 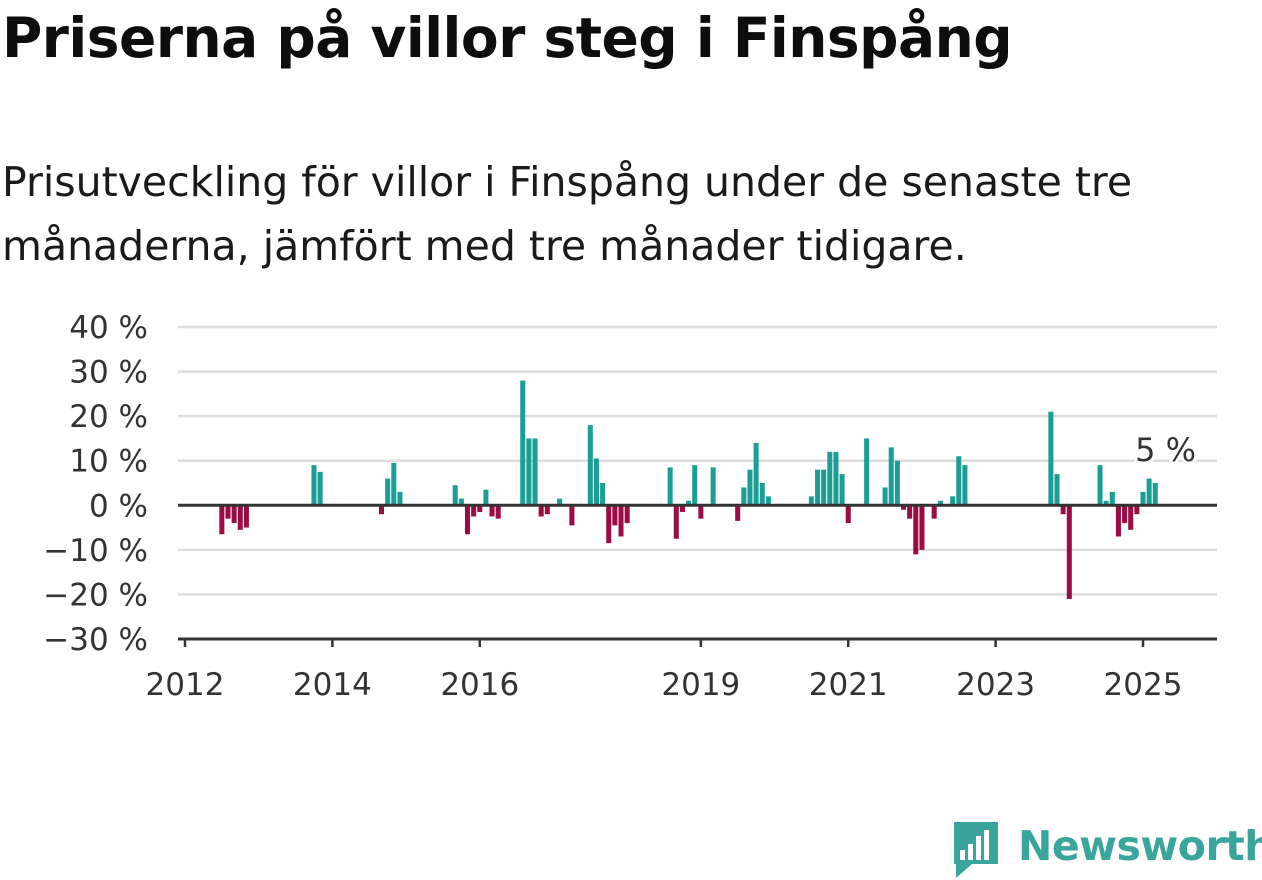 I want to click on x-tick-label: 2012, so click(x=185, y=685).